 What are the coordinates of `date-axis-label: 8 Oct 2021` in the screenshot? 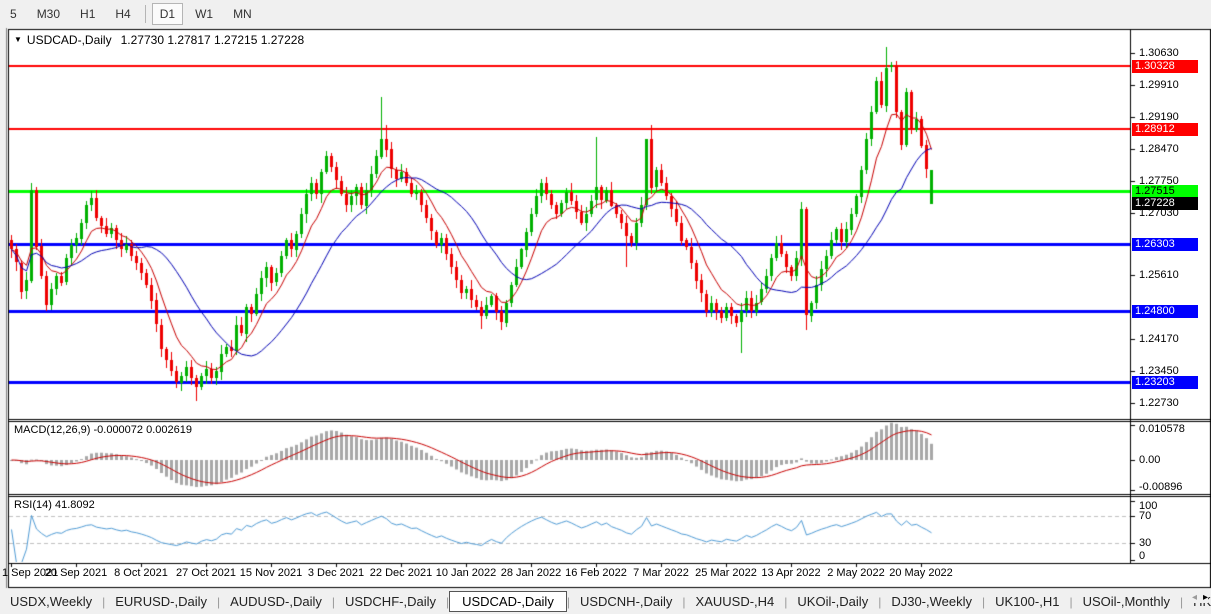 It's located at (141, 573).